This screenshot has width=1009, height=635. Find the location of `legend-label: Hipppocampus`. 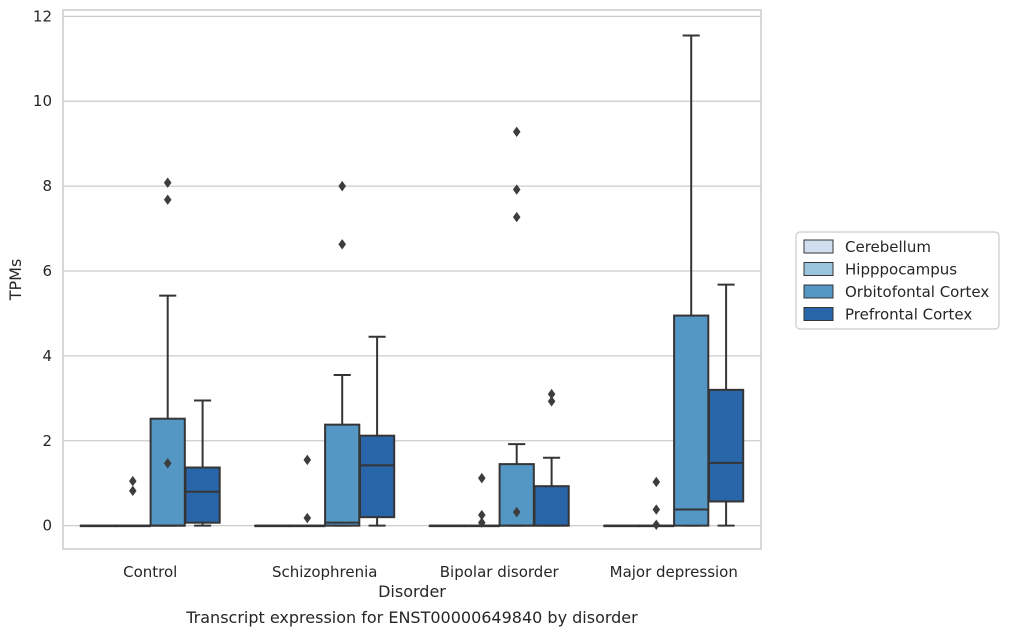

legend-label: Hipppocampus is located at coordinates (901, 270).